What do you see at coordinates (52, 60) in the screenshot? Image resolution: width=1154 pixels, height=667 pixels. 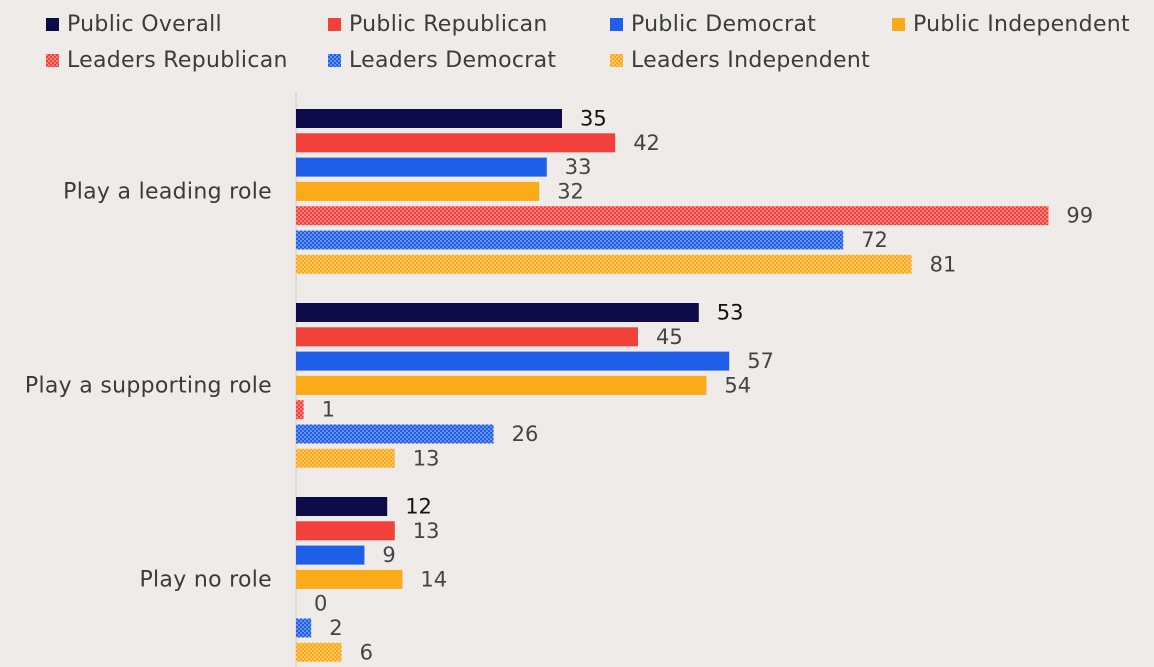 I see `legend-swatch-leaders-republican` at bounding box center [52, 60].